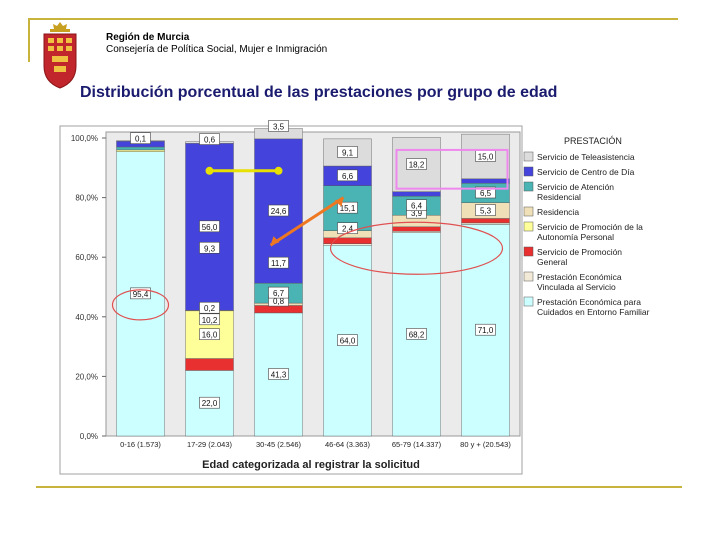  I want to click on data-label: 71,0, so click(485, 329).